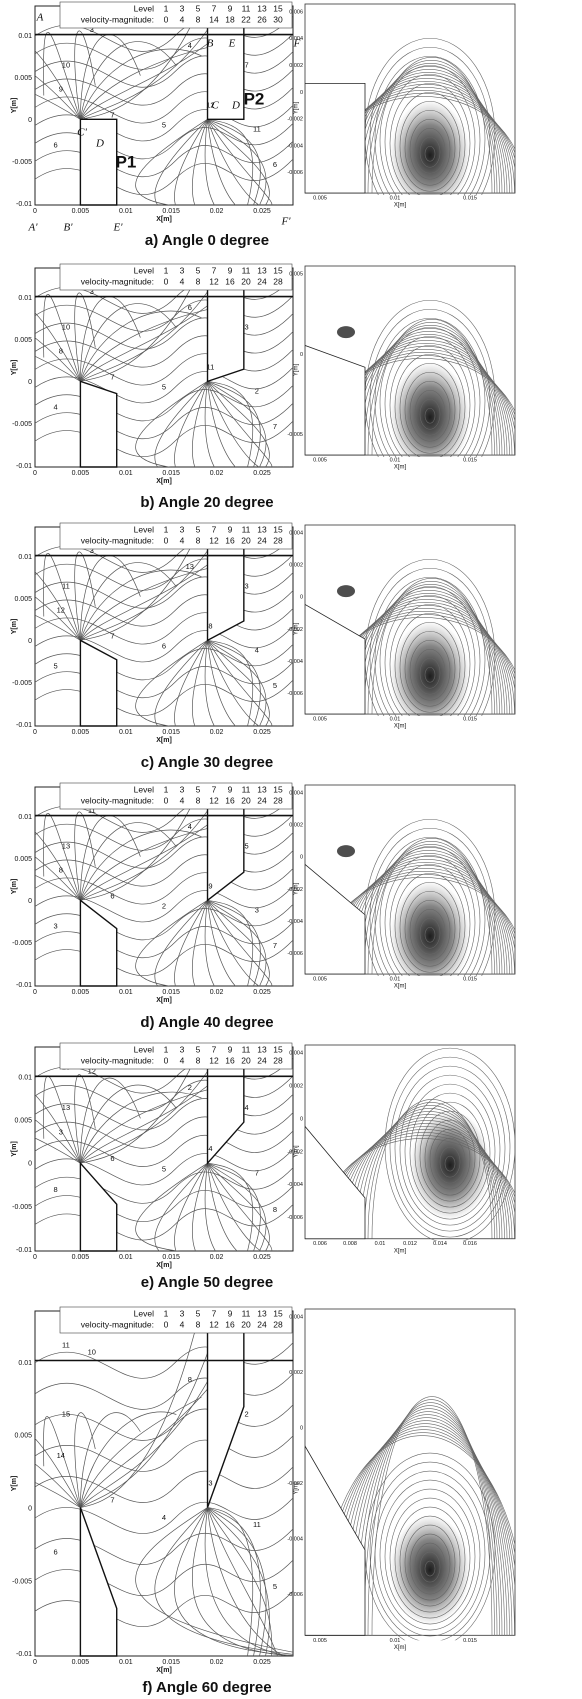 The image size is (582, 1699). Describe the element at coordinates (176, 15) in the screenshot. I see `legend-box` at that location.